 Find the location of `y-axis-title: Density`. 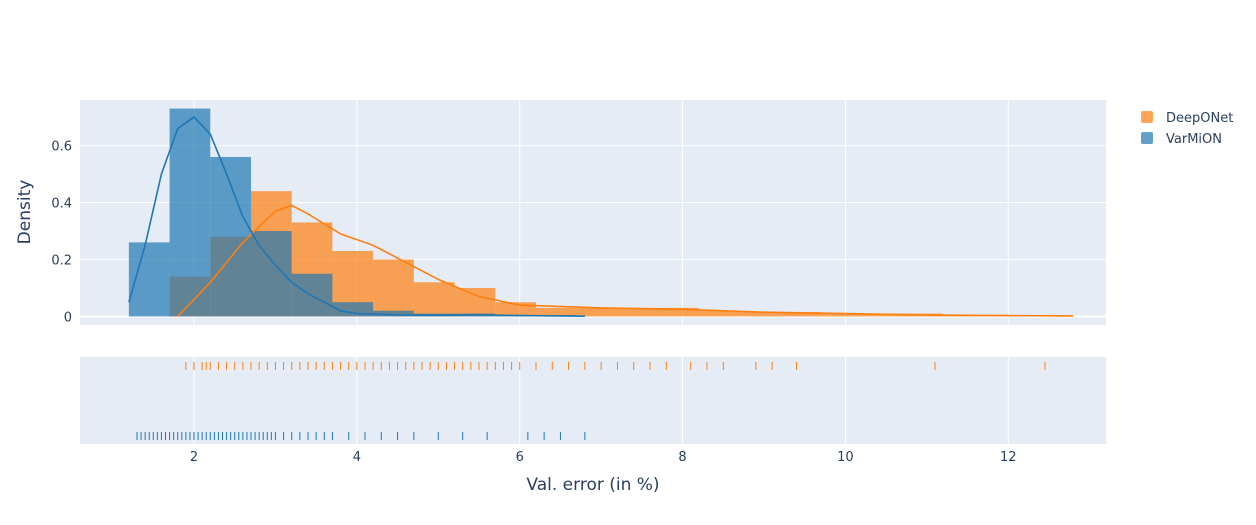

y-axis-title: Density is located at coordinates (25, 212).